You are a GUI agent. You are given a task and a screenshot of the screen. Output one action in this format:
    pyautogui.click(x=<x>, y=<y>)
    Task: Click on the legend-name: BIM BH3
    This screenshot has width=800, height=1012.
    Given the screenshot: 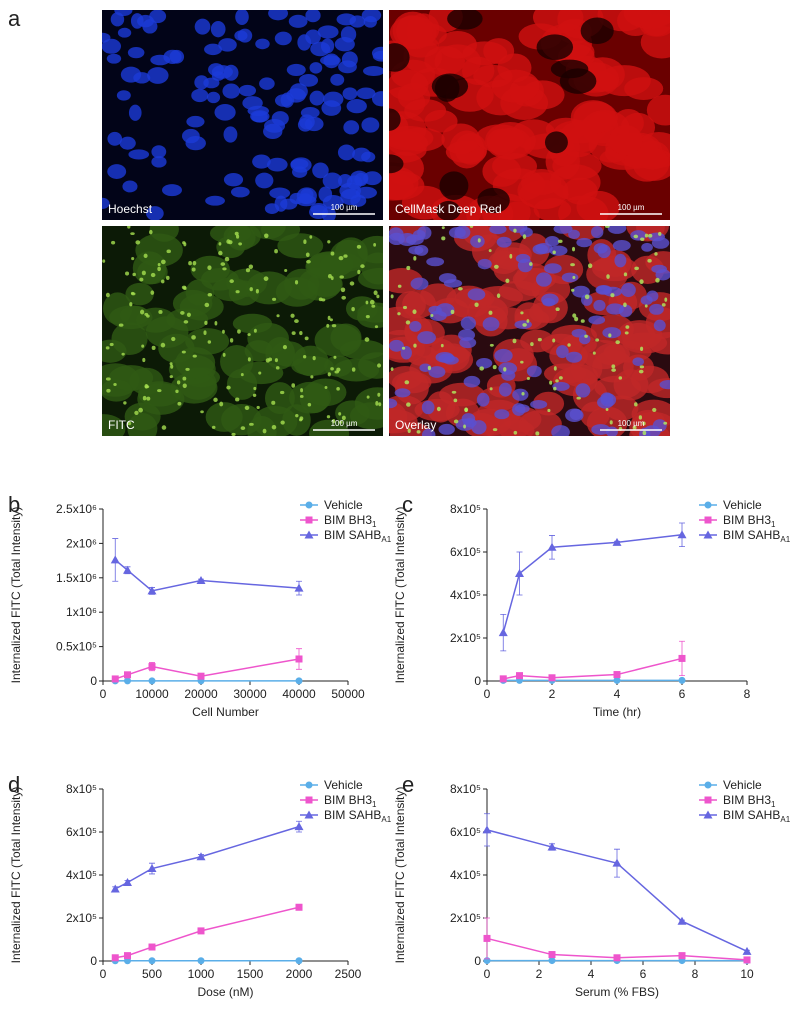 What is the action you would take?
    pyautogui.click(x=348, y=520)
    